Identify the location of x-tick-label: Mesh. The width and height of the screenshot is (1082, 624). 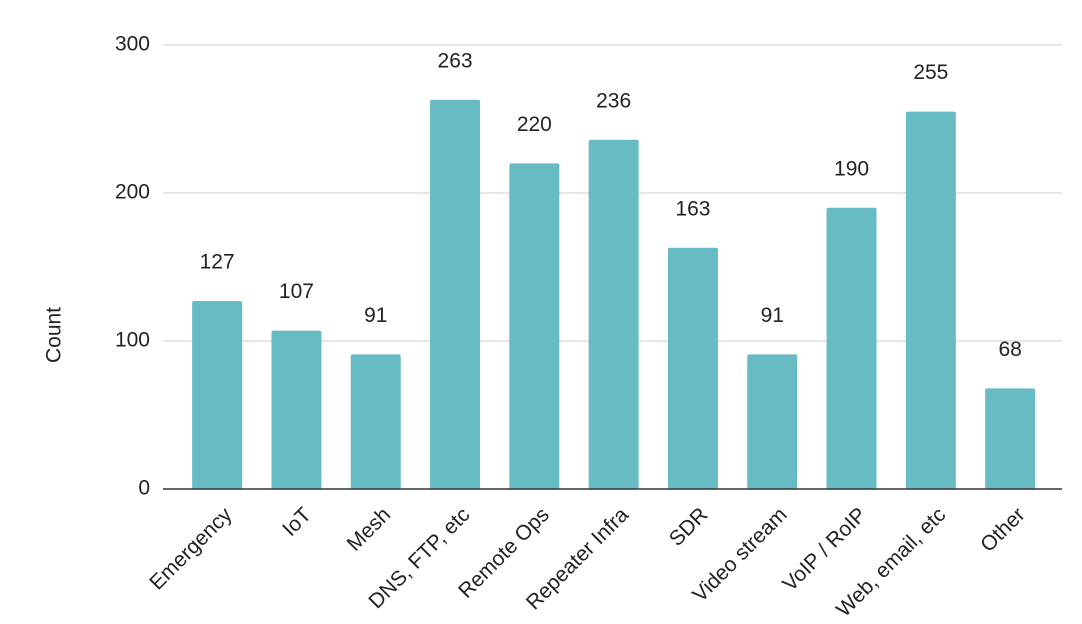
(369, 529).